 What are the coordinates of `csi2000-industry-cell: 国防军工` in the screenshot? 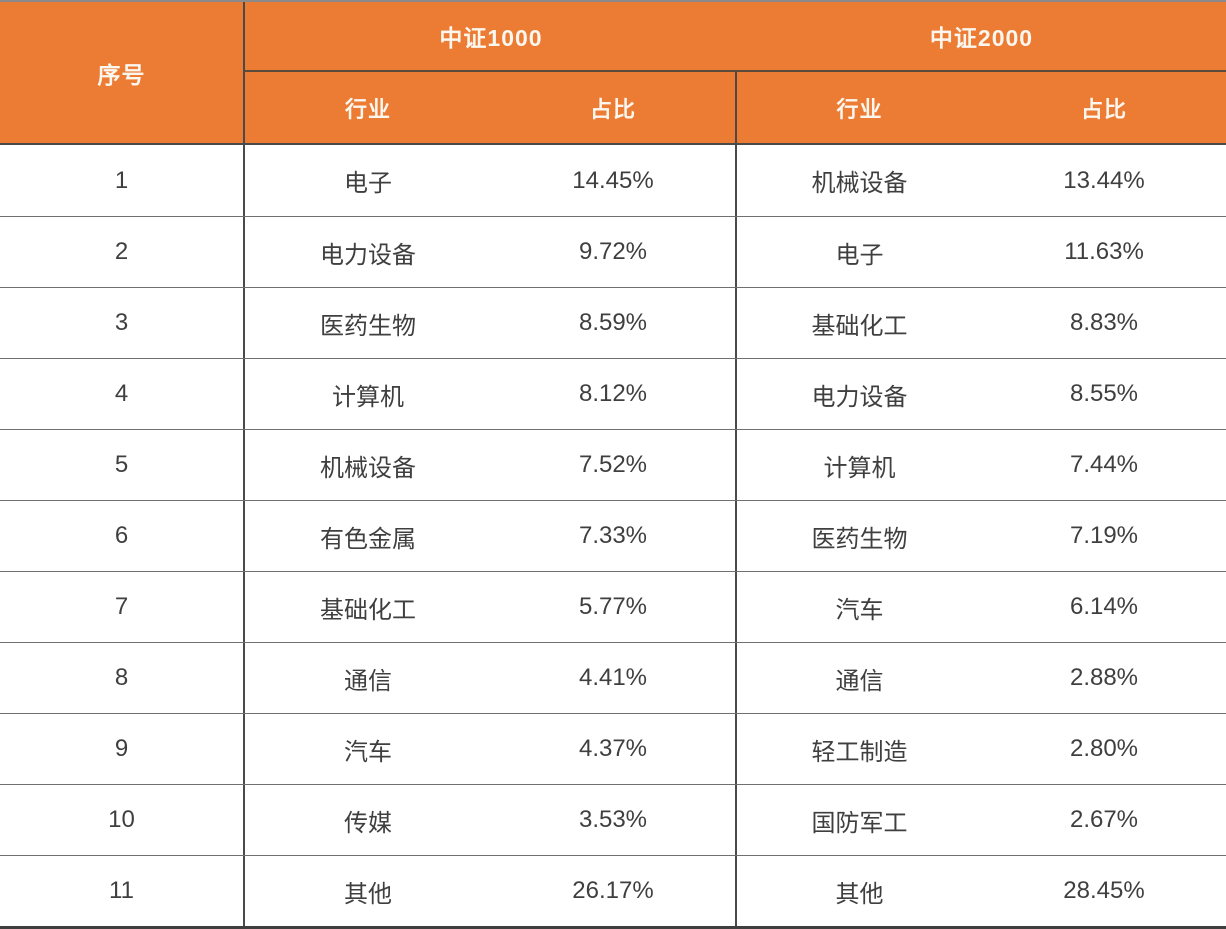 It's located at (859, 823).